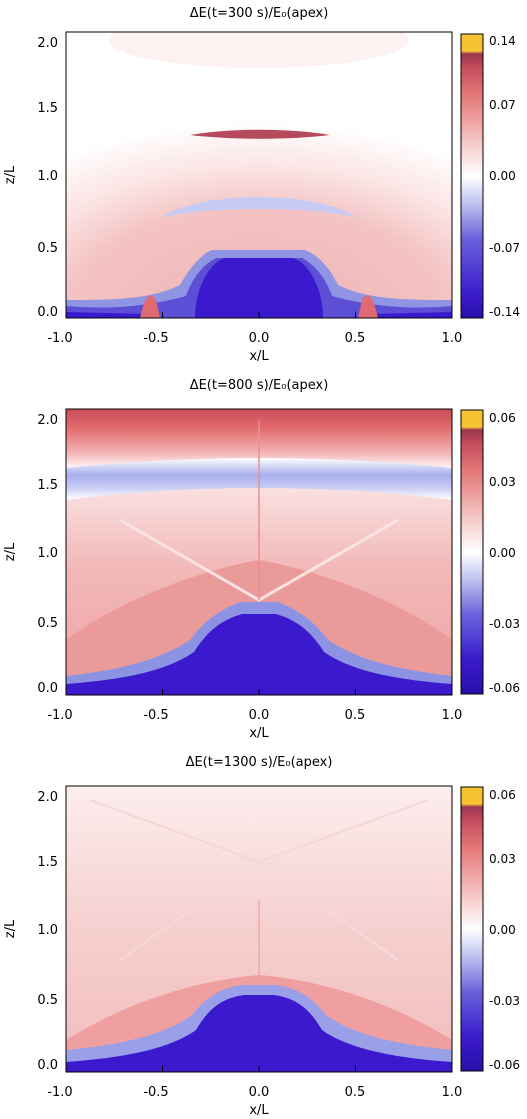  What do you see at coordinates (502, 553) in the screenshot?
I see `panel-2-cbar-tick-2: 0.00` at bounding box center [502, 553].